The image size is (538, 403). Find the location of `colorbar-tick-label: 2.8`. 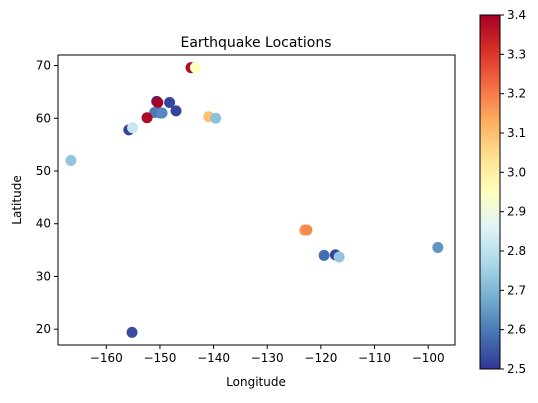

colorbar-tick-label: 2.8 is located at coordinates (516, 251).